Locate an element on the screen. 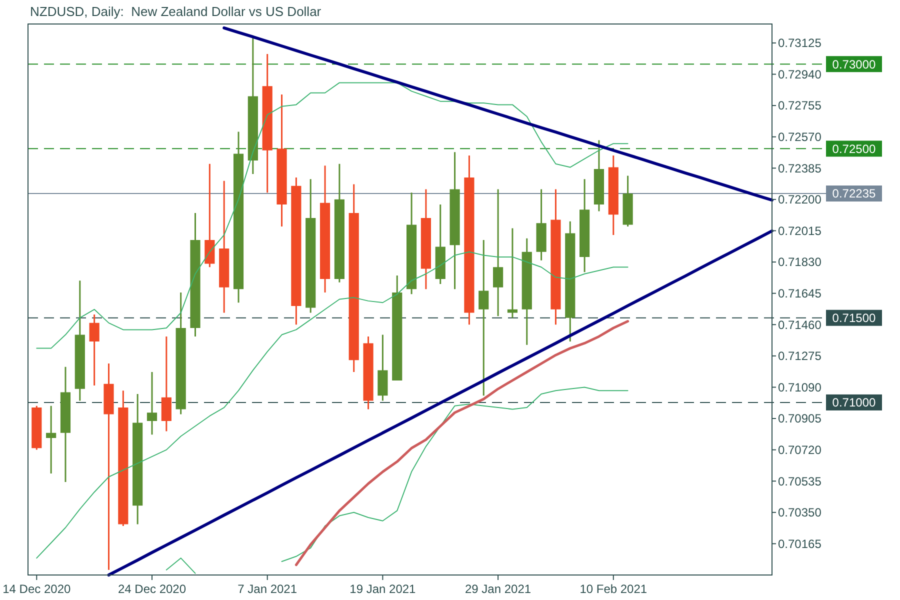 Image resolution: width=900 pixels, height=600 pixels. y-tick-label: 0.72385 is located at coordinates (800, 168).